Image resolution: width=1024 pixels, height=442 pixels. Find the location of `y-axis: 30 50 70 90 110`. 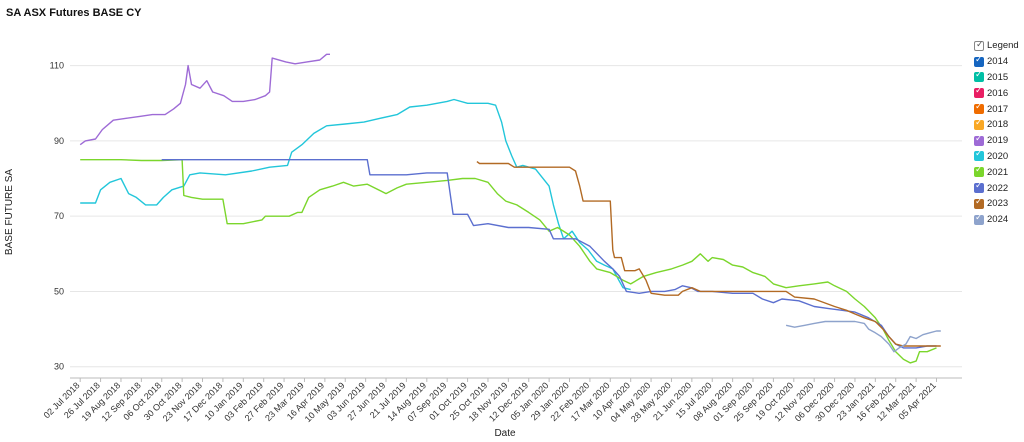

y-axis: 30 50 70 90 110 is located at coordinates (57, 216).